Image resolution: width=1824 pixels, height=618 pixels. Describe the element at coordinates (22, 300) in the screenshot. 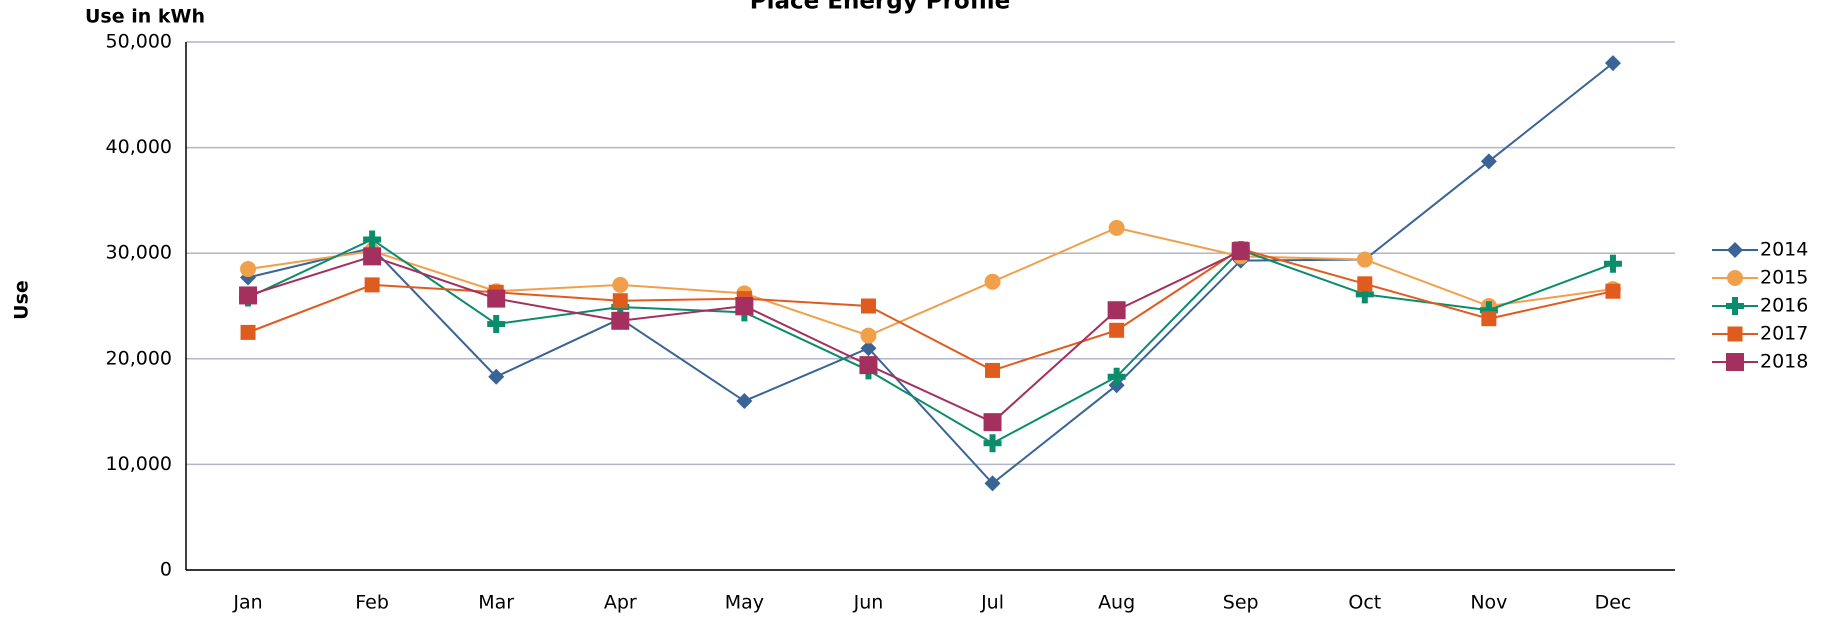

I see `y-axis-label: Use` at that location.